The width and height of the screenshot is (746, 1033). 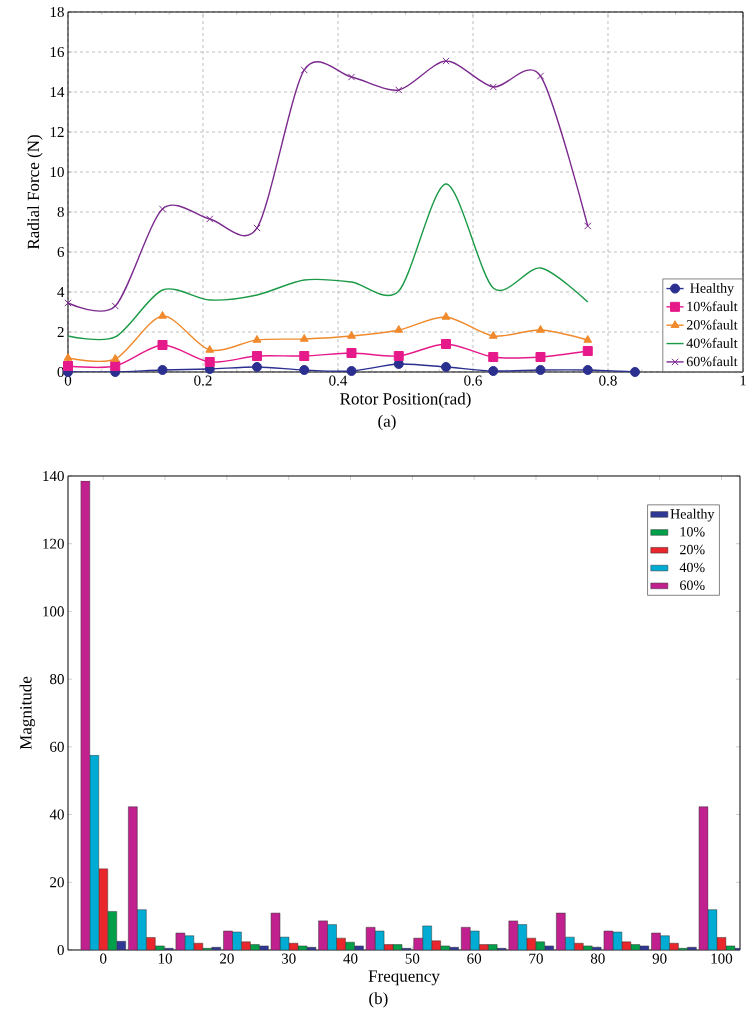 What do you see at coordinates (712, 342) in the screenshot?
I see `legend-label: 40%fault` at bounding box center [712, 342].